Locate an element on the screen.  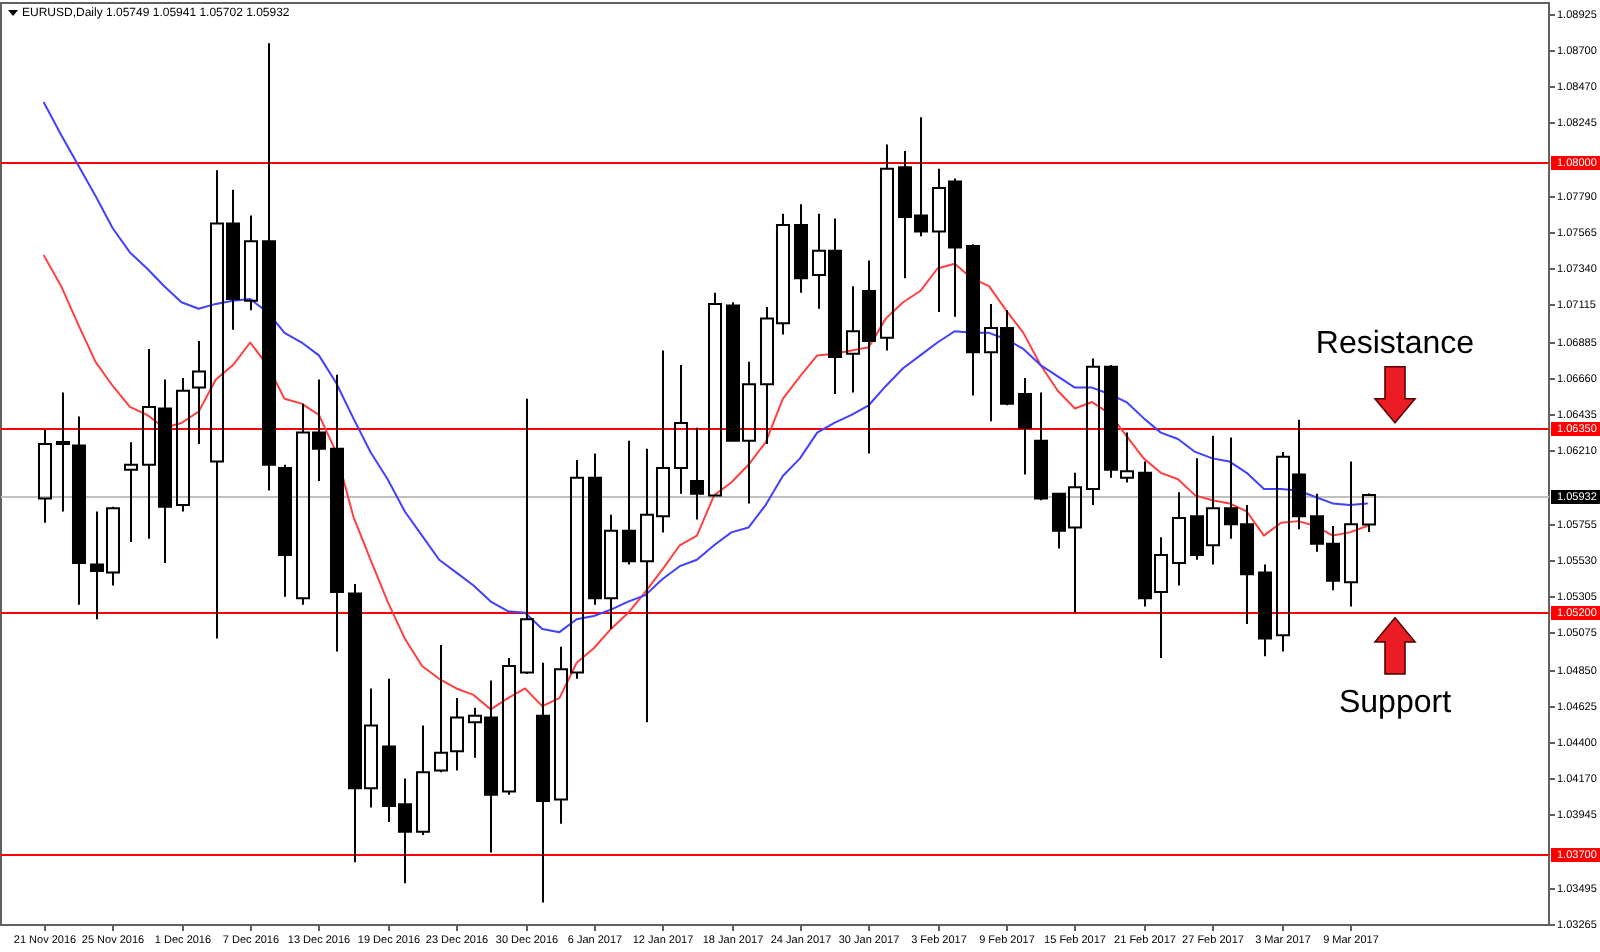
annotation: Support is located at coordinates (1395, 702).